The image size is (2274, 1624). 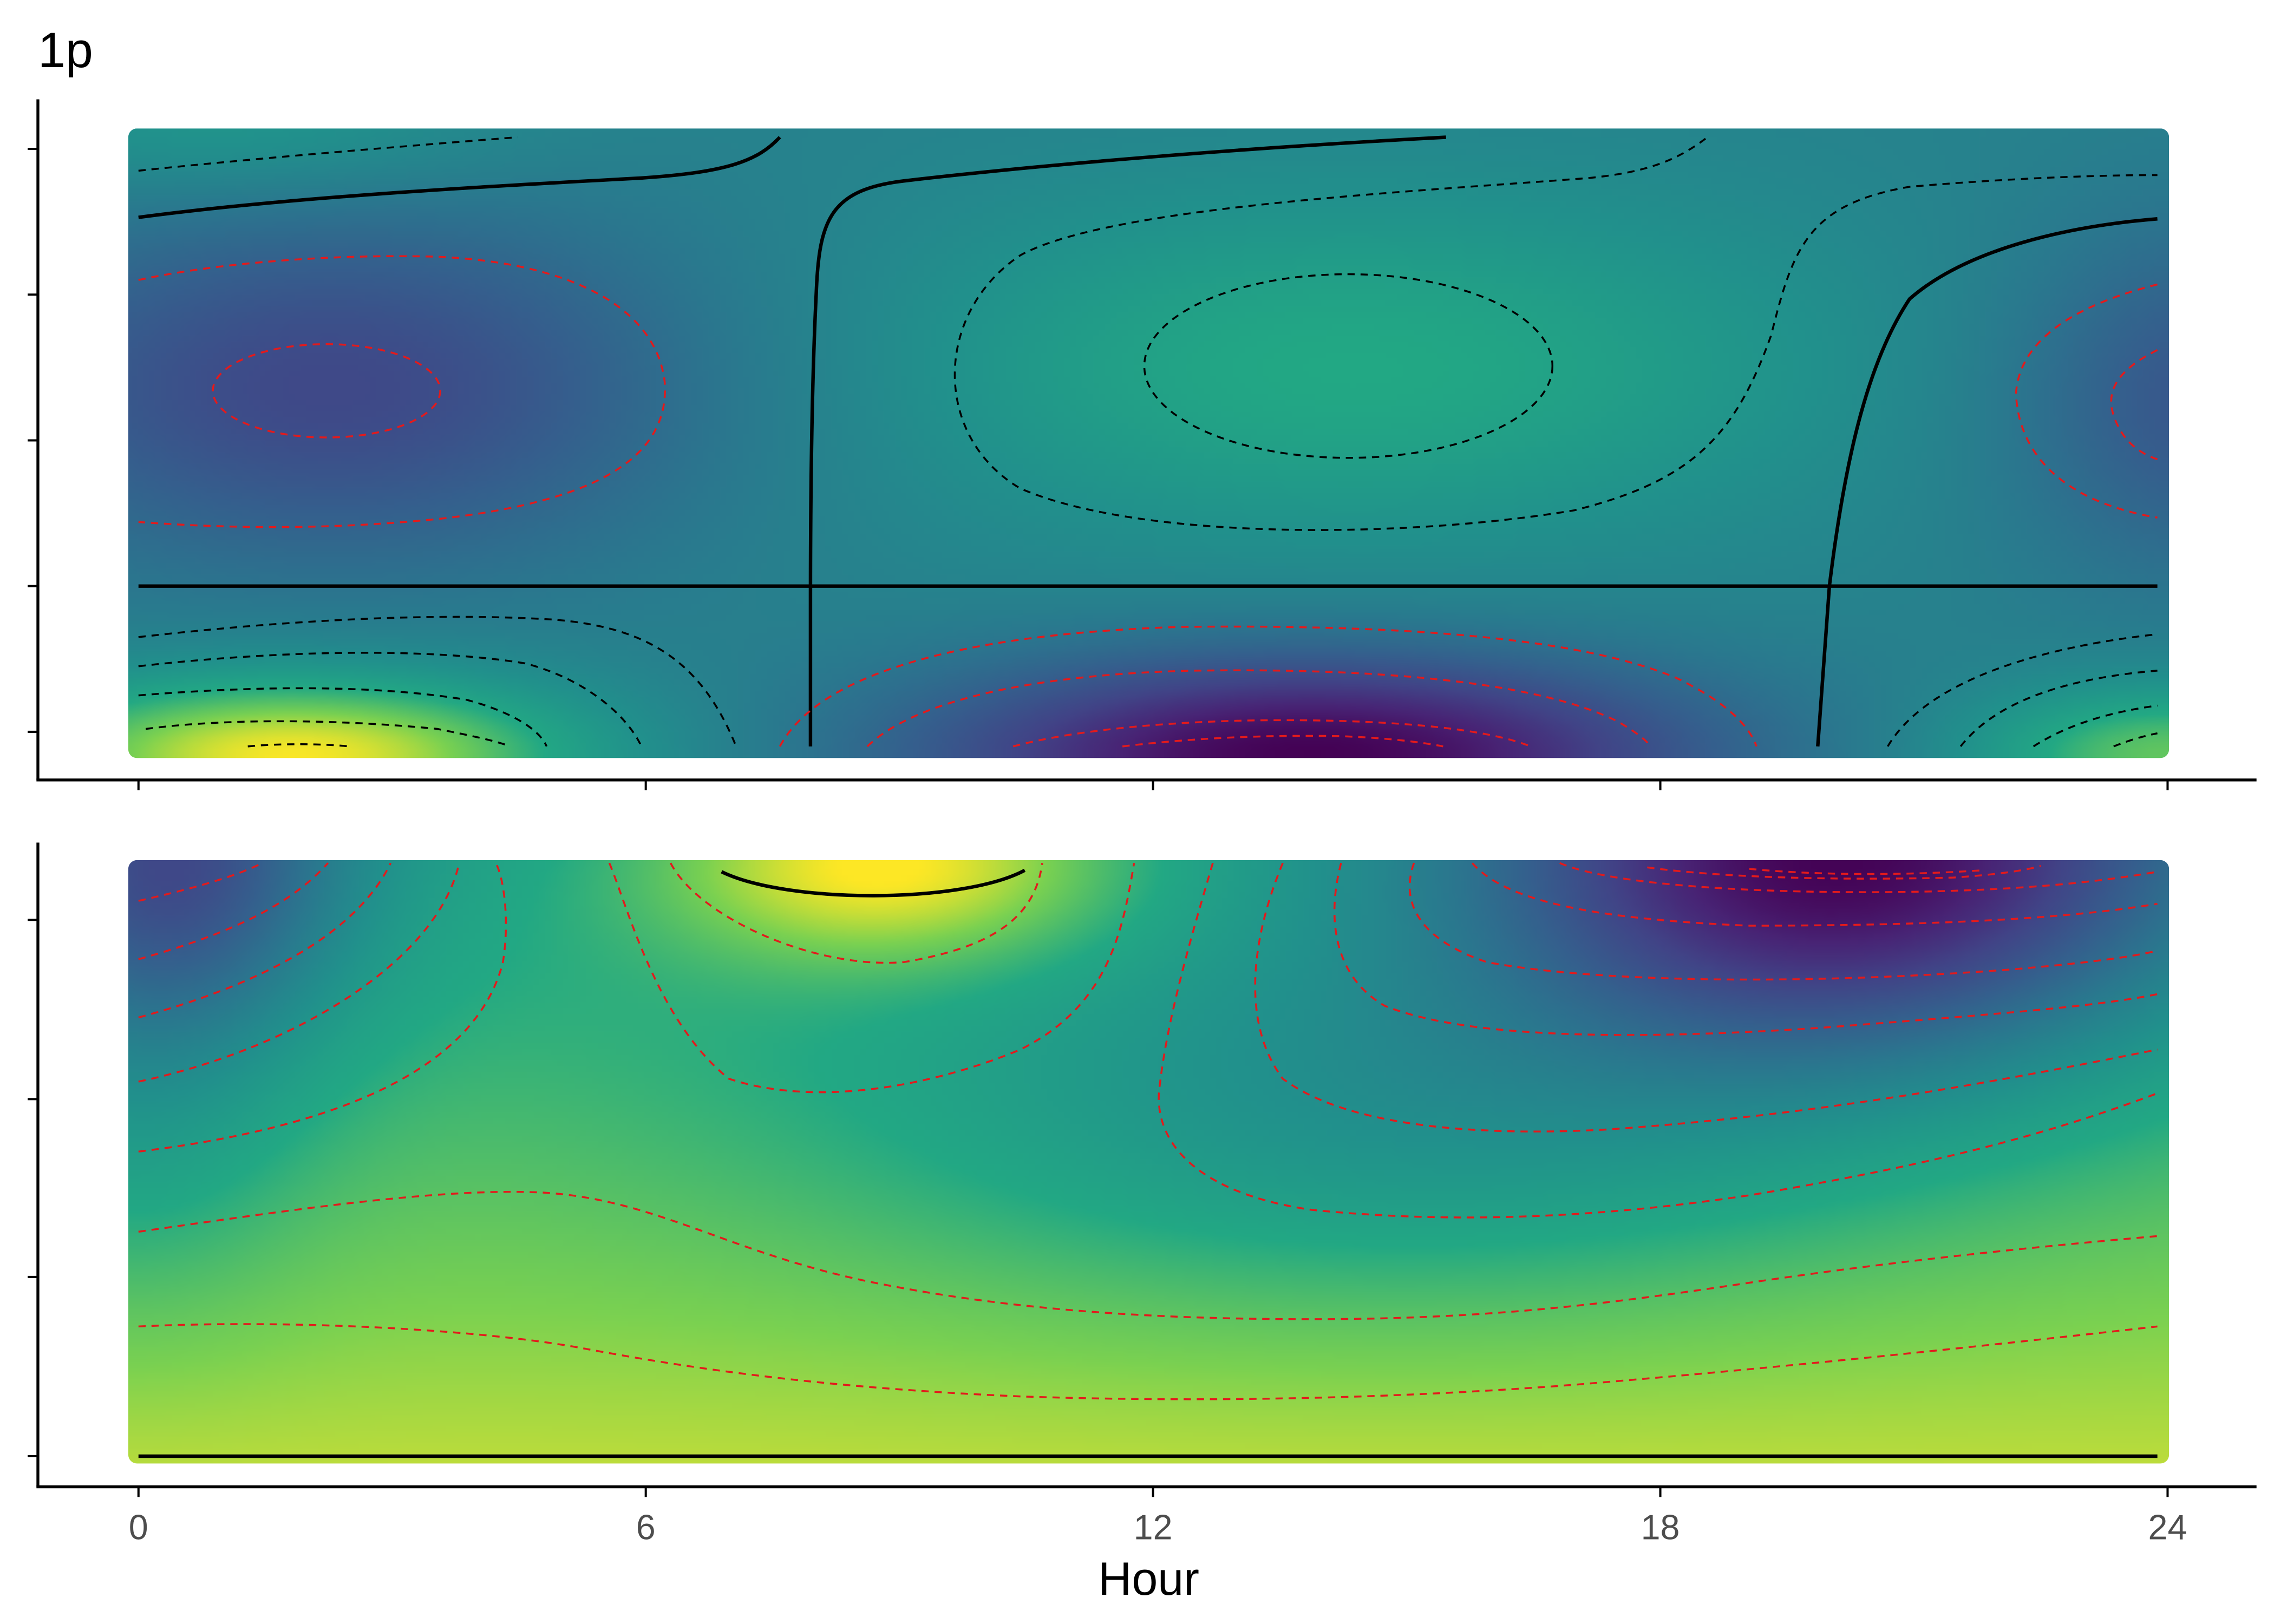 I want to click on x-axis-label: Hour, so click(x=1149, y=1579).